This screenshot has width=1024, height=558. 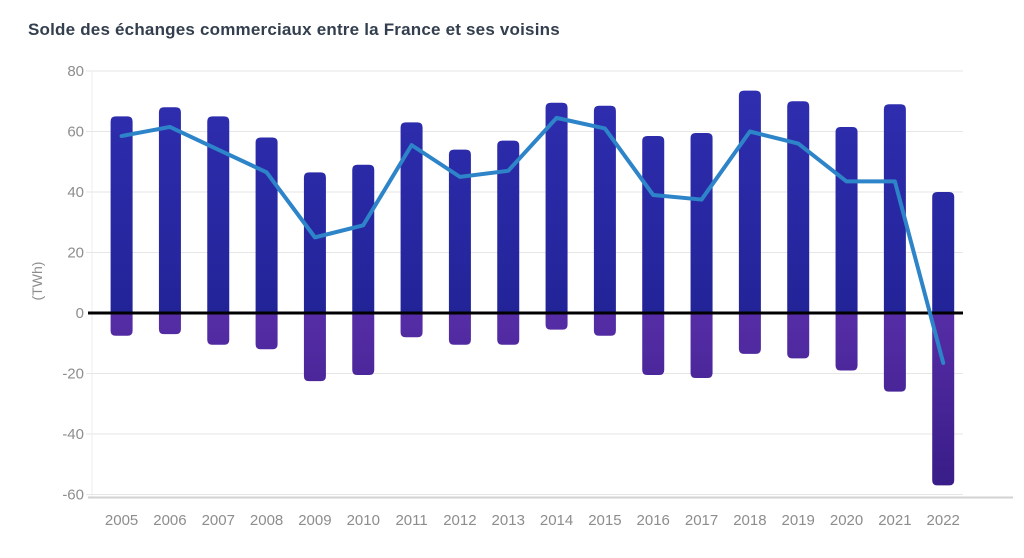 What do you see at coordinates (749, 201) in the screenshot?
I see `bar-positive-2018` at bounding box center [749, 201].